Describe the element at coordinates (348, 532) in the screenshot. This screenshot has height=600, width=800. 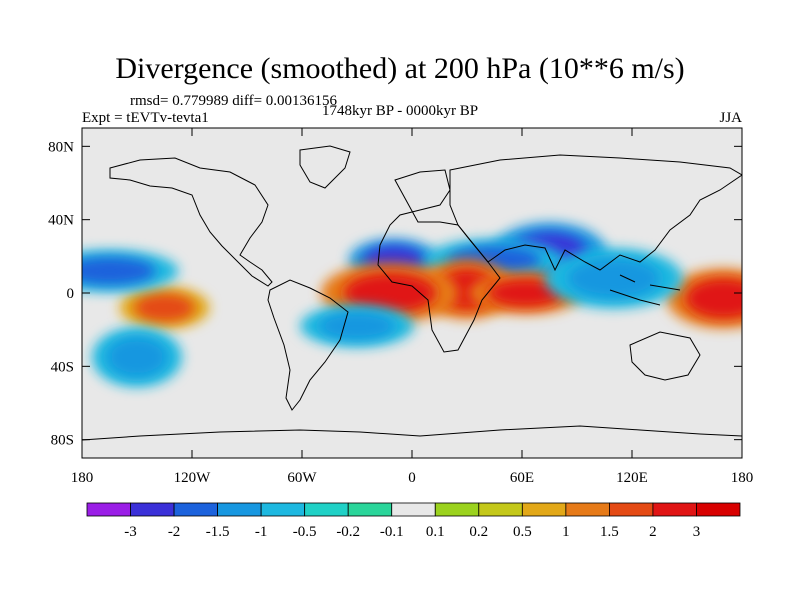
I see `colorbar-label: -0.2` at that location.